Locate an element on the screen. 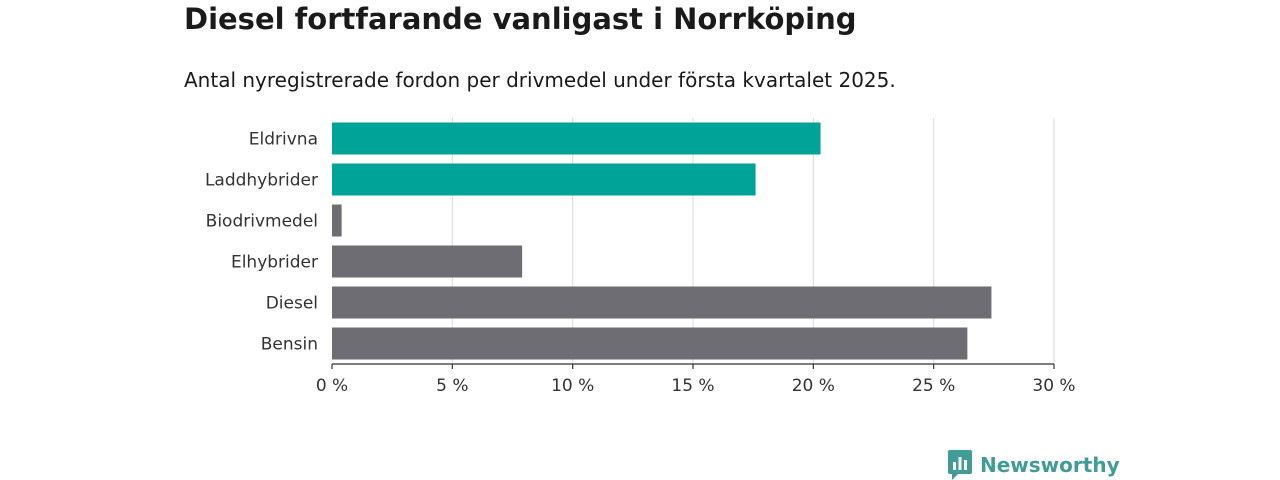 This screenshot has width=1280, height=480. x-tick-label: 5 % is located at coordinates (452, 386).